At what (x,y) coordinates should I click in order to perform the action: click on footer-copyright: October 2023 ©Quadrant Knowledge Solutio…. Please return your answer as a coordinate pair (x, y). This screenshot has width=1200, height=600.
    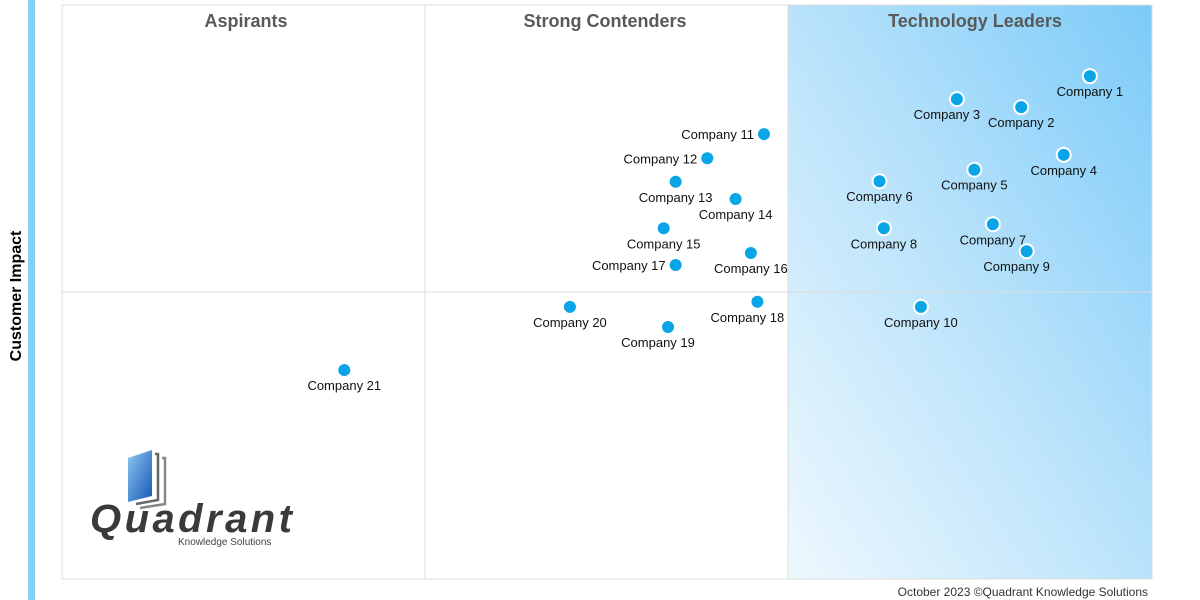
    Looking at the image, I should click on (1022, 592).